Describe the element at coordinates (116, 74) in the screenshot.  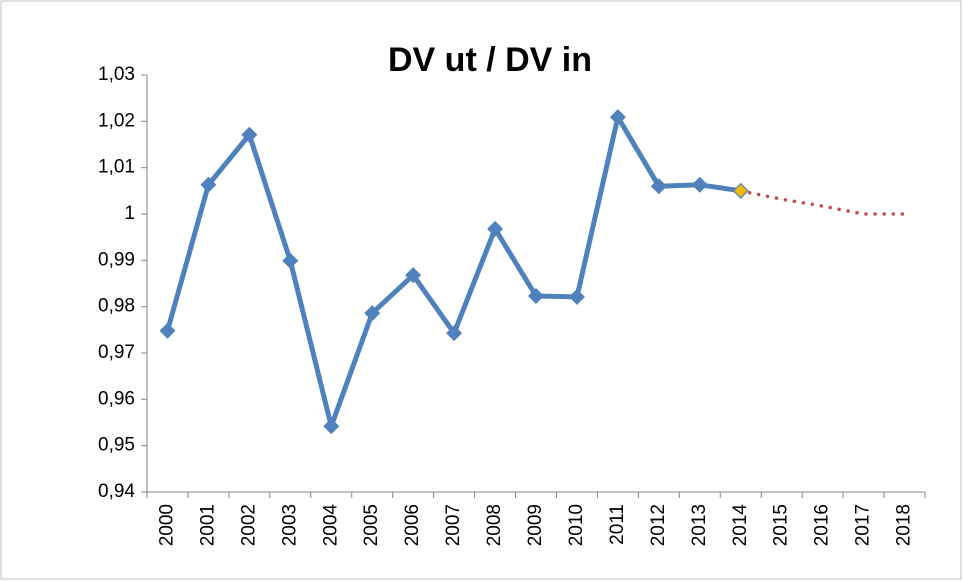
I see `y-tick-label: 1,03` at that location.